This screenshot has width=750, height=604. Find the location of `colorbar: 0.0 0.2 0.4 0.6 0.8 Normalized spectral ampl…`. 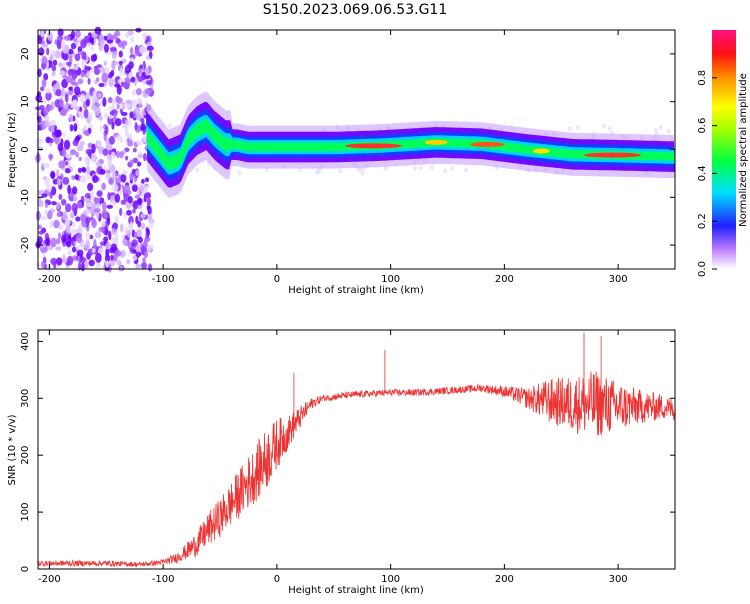

colorbar: 0.0 0.2 0.4 0.6 0.8 Normalized spectral ampl… is located at coordinates (723, 153).